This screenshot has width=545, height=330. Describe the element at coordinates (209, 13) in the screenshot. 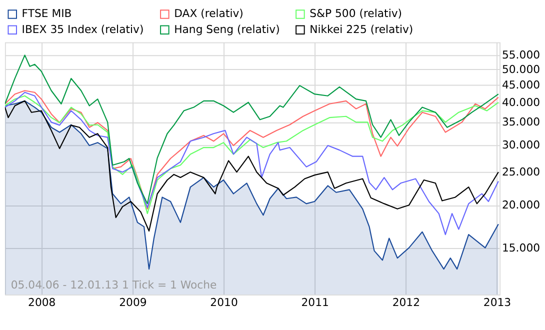

I see `legend-label: DAX (relativ)` at that location.